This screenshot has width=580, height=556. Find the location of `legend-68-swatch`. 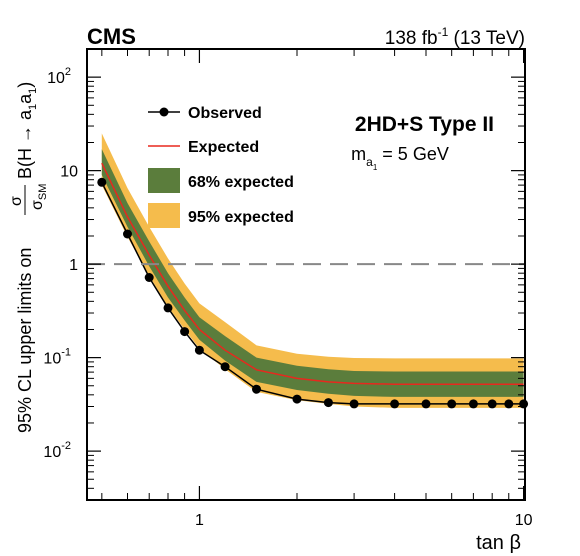

legend-68-swatch is located at coordinates (164, 180).